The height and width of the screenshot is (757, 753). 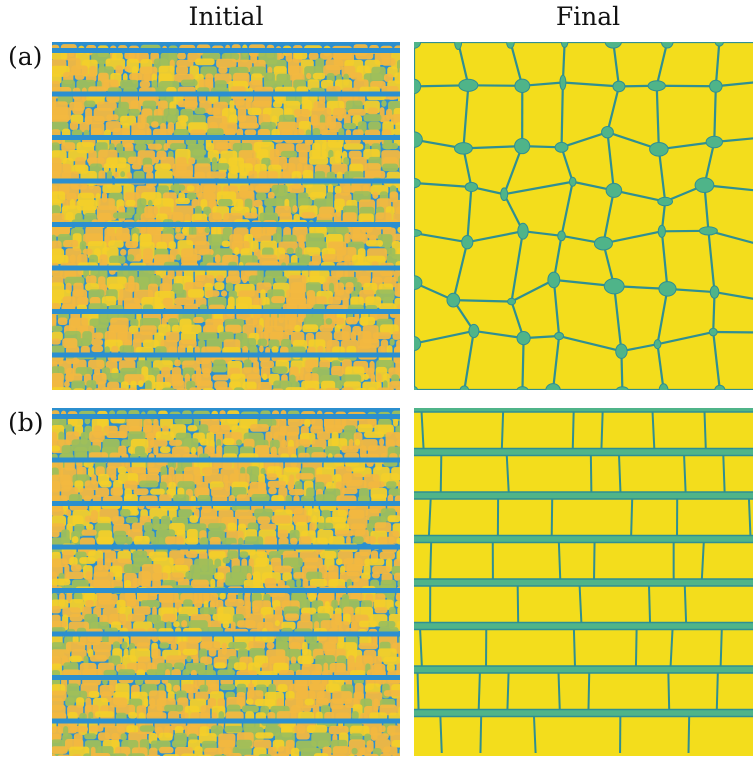 I want to click on column-header-final: Final, so click(x=588, y=16).